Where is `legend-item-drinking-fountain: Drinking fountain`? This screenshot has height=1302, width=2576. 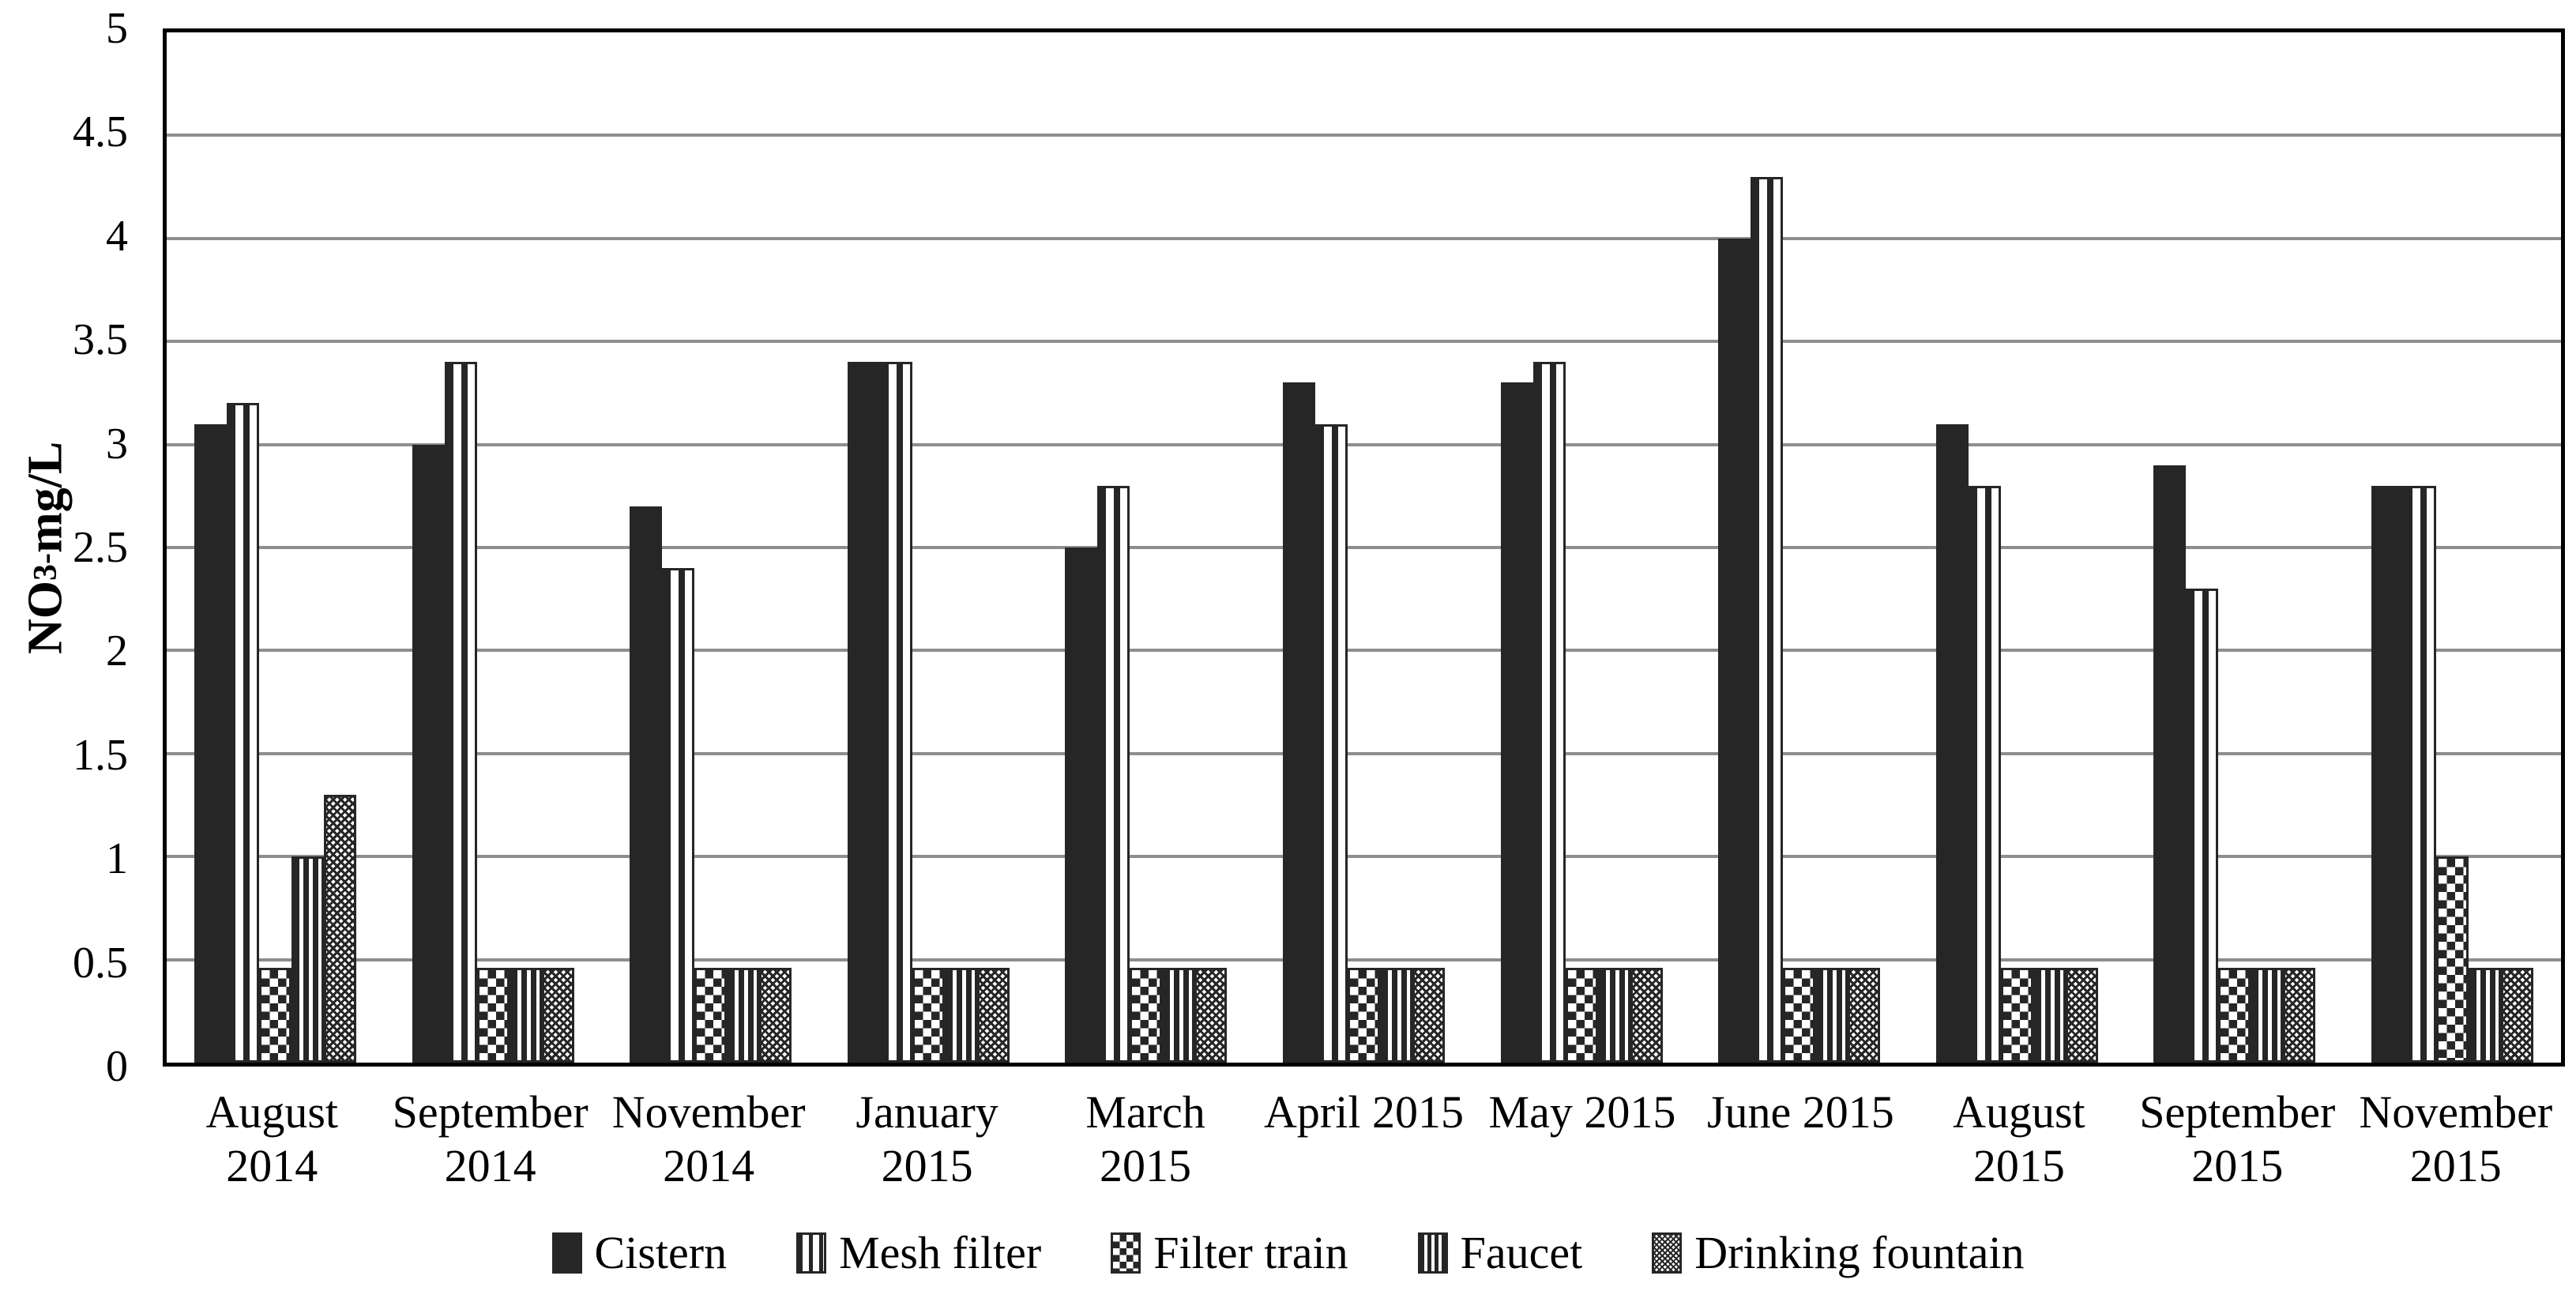
legend-item-drinking-fountain: Drinking fountain is located at coordinates (1838, 1252).